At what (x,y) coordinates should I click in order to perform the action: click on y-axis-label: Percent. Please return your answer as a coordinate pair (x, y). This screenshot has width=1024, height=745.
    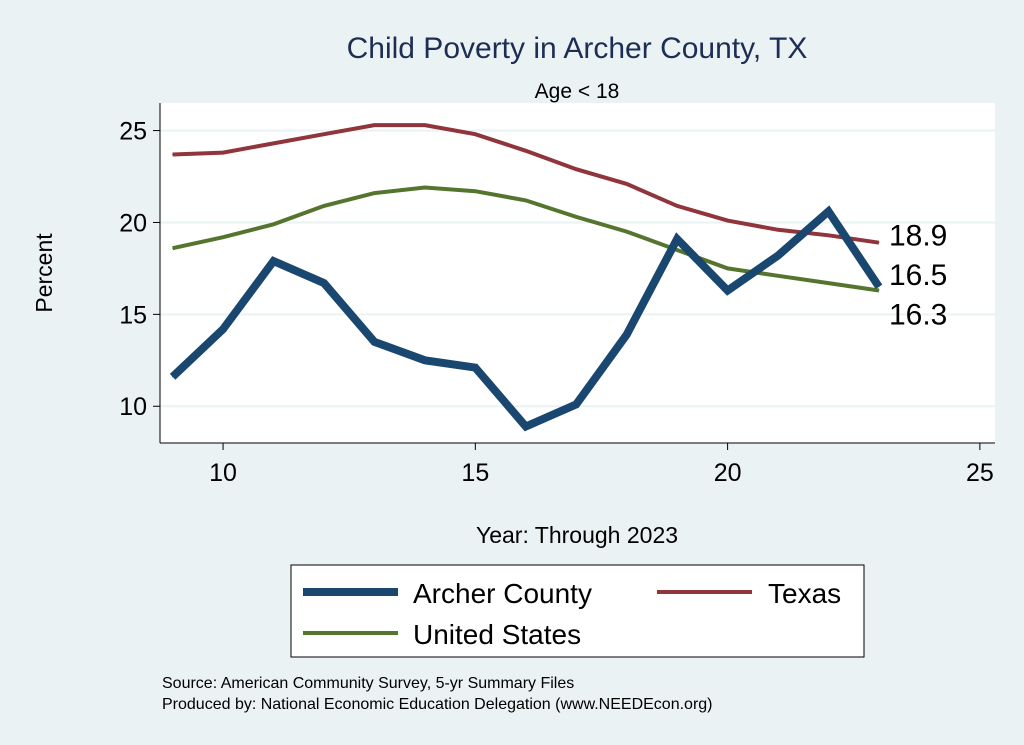
    Looking at the image, I should click on (44, 273).